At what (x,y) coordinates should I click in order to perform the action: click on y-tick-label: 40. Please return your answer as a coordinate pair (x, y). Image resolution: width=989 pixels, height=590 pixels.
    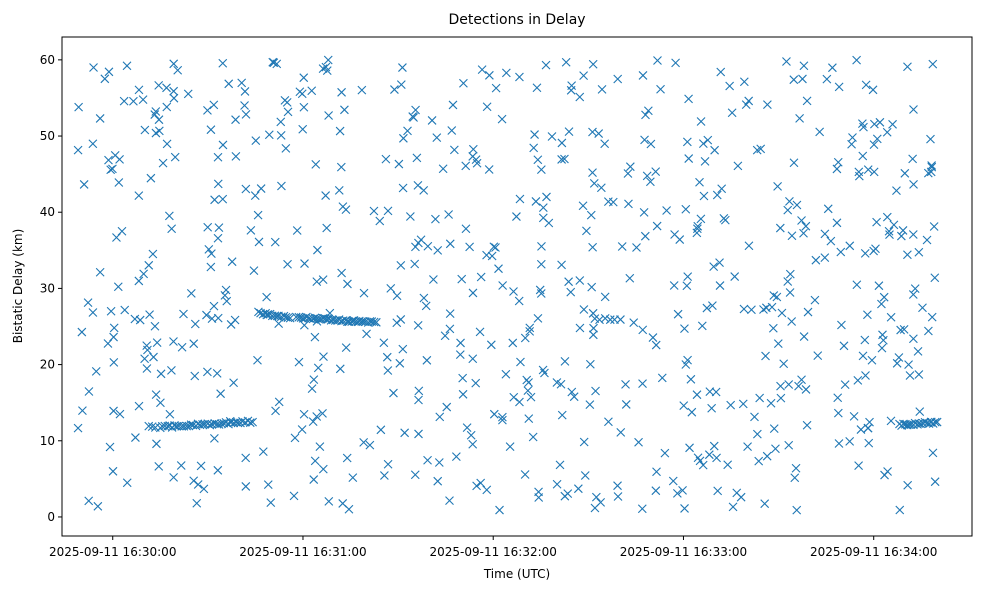
    Looking at the image, I should click on (47, 212).